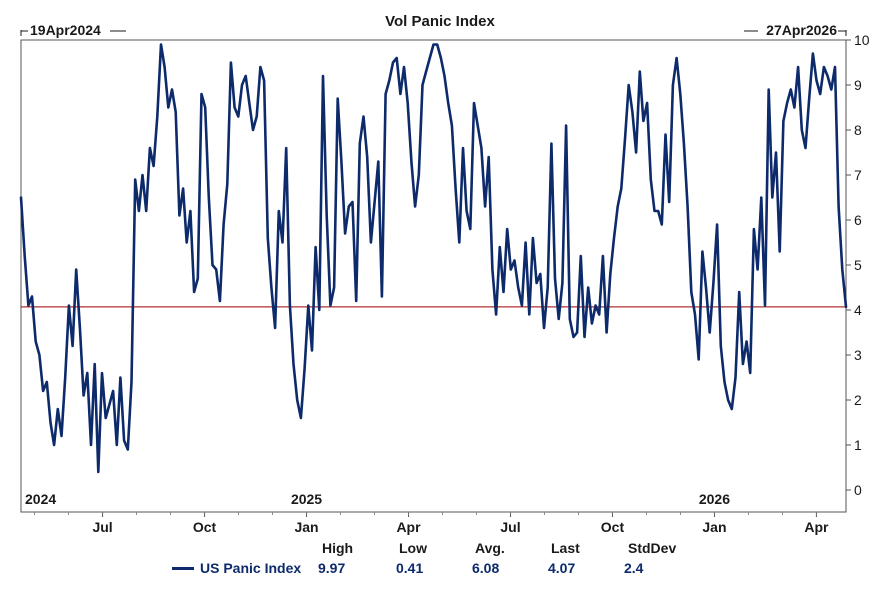 The height and width of the screenshot is (595, 879). What do you see at coordinates (408, 527) in the screenshot?
I see `x-tick-label-apr-3: Apr` at bounding box center [408, 527].